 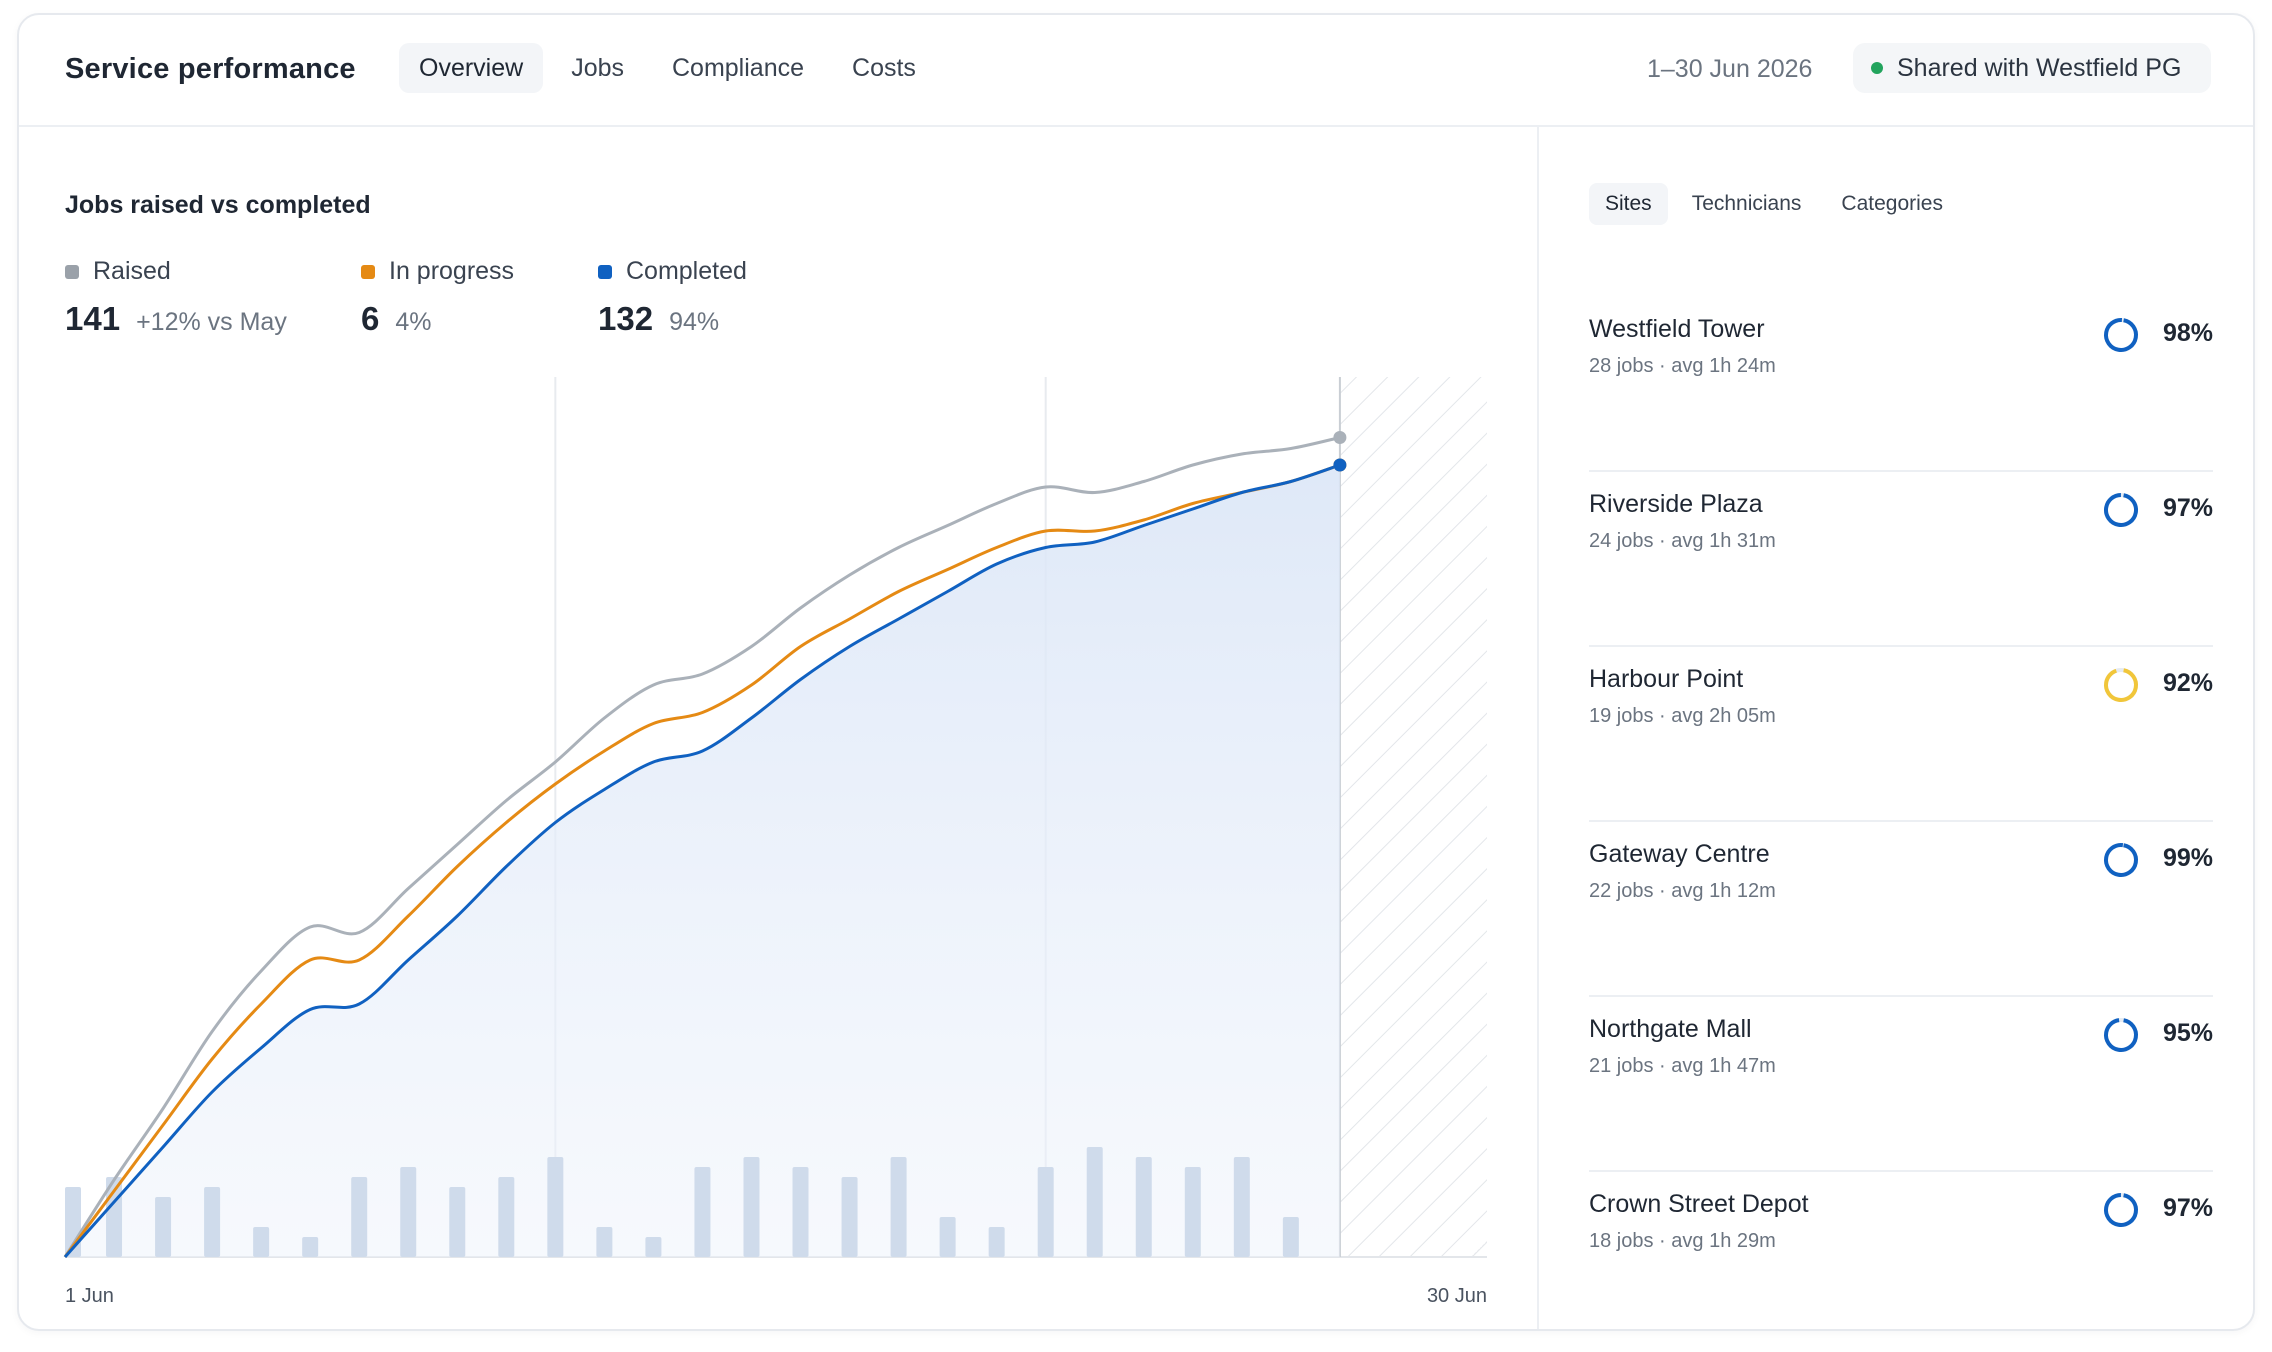 What do you see at coordinates (211, 322) in the screenshot?
I see `legend-sub: +12% vs May` at bounding box center [211, 322].